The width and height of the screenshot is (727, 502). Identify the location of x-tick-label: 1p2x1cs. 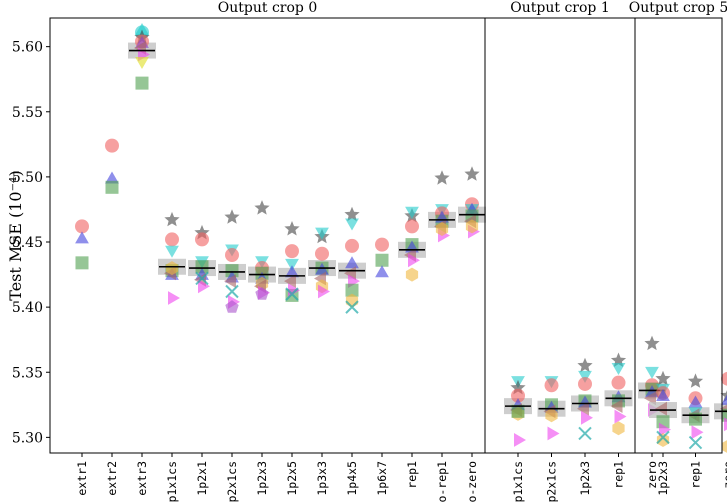
(552, 481).